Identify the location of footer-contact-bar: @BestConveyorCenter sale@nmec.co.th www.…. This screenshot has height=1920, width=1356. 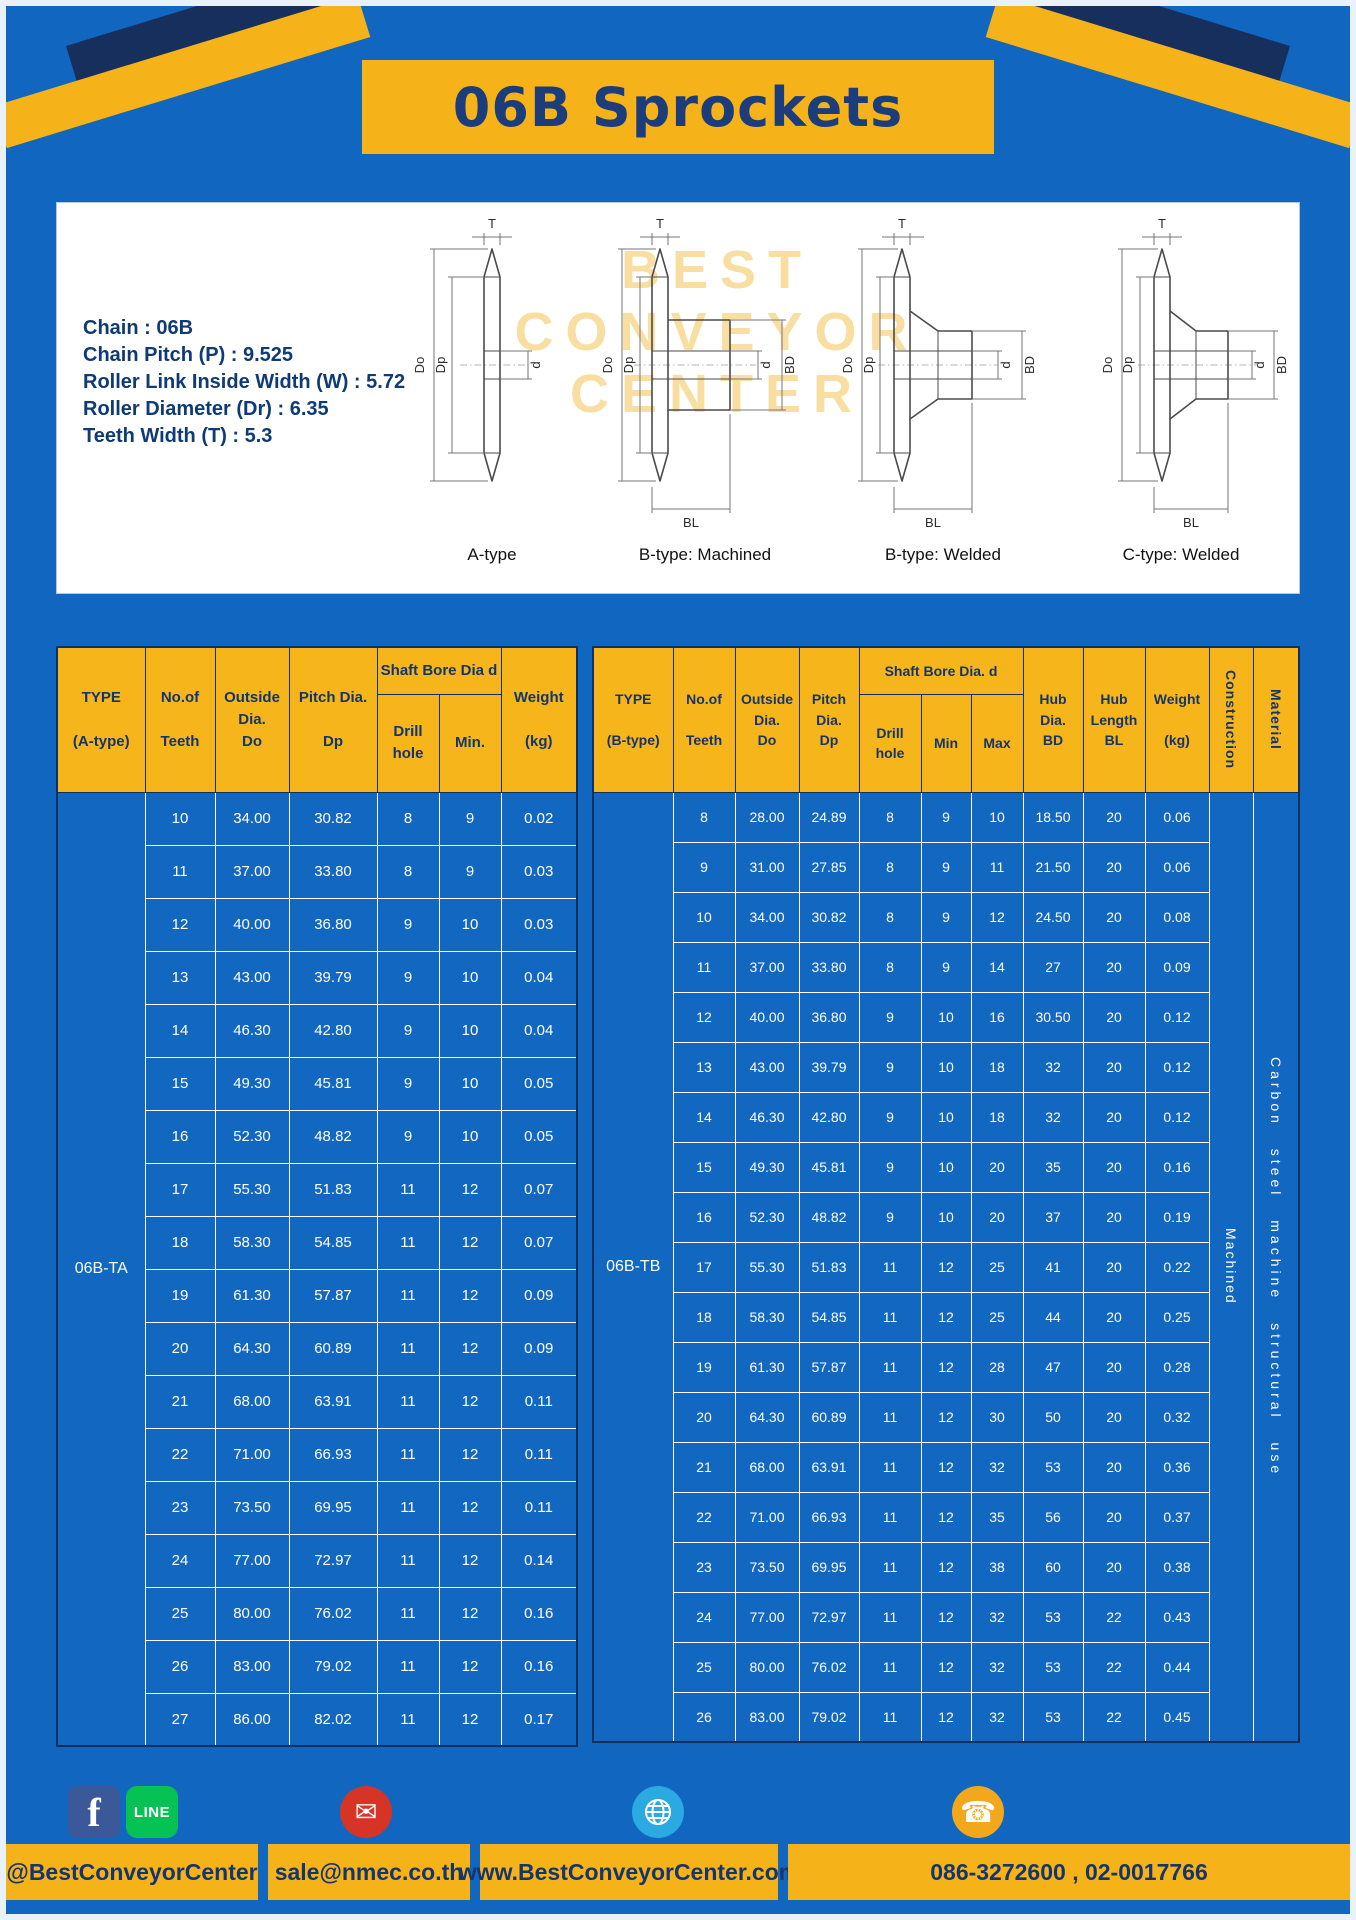
(678, 1872).